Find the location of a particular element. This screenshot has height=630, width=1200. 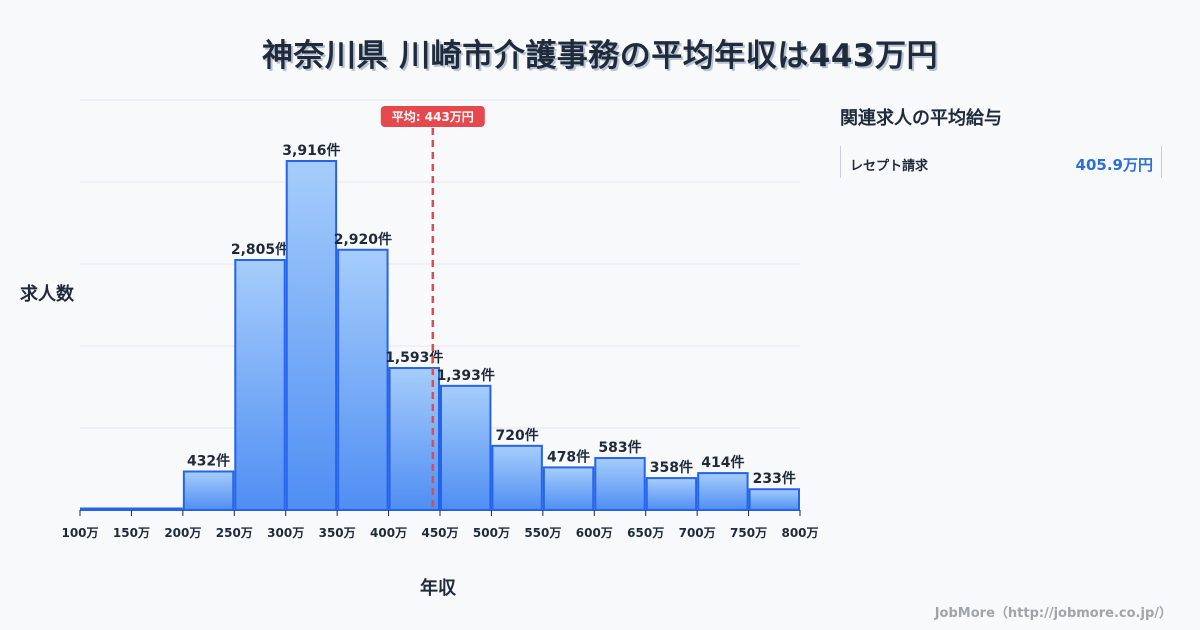

x-axis-label: 年収 is located at coordinates (438, 588).